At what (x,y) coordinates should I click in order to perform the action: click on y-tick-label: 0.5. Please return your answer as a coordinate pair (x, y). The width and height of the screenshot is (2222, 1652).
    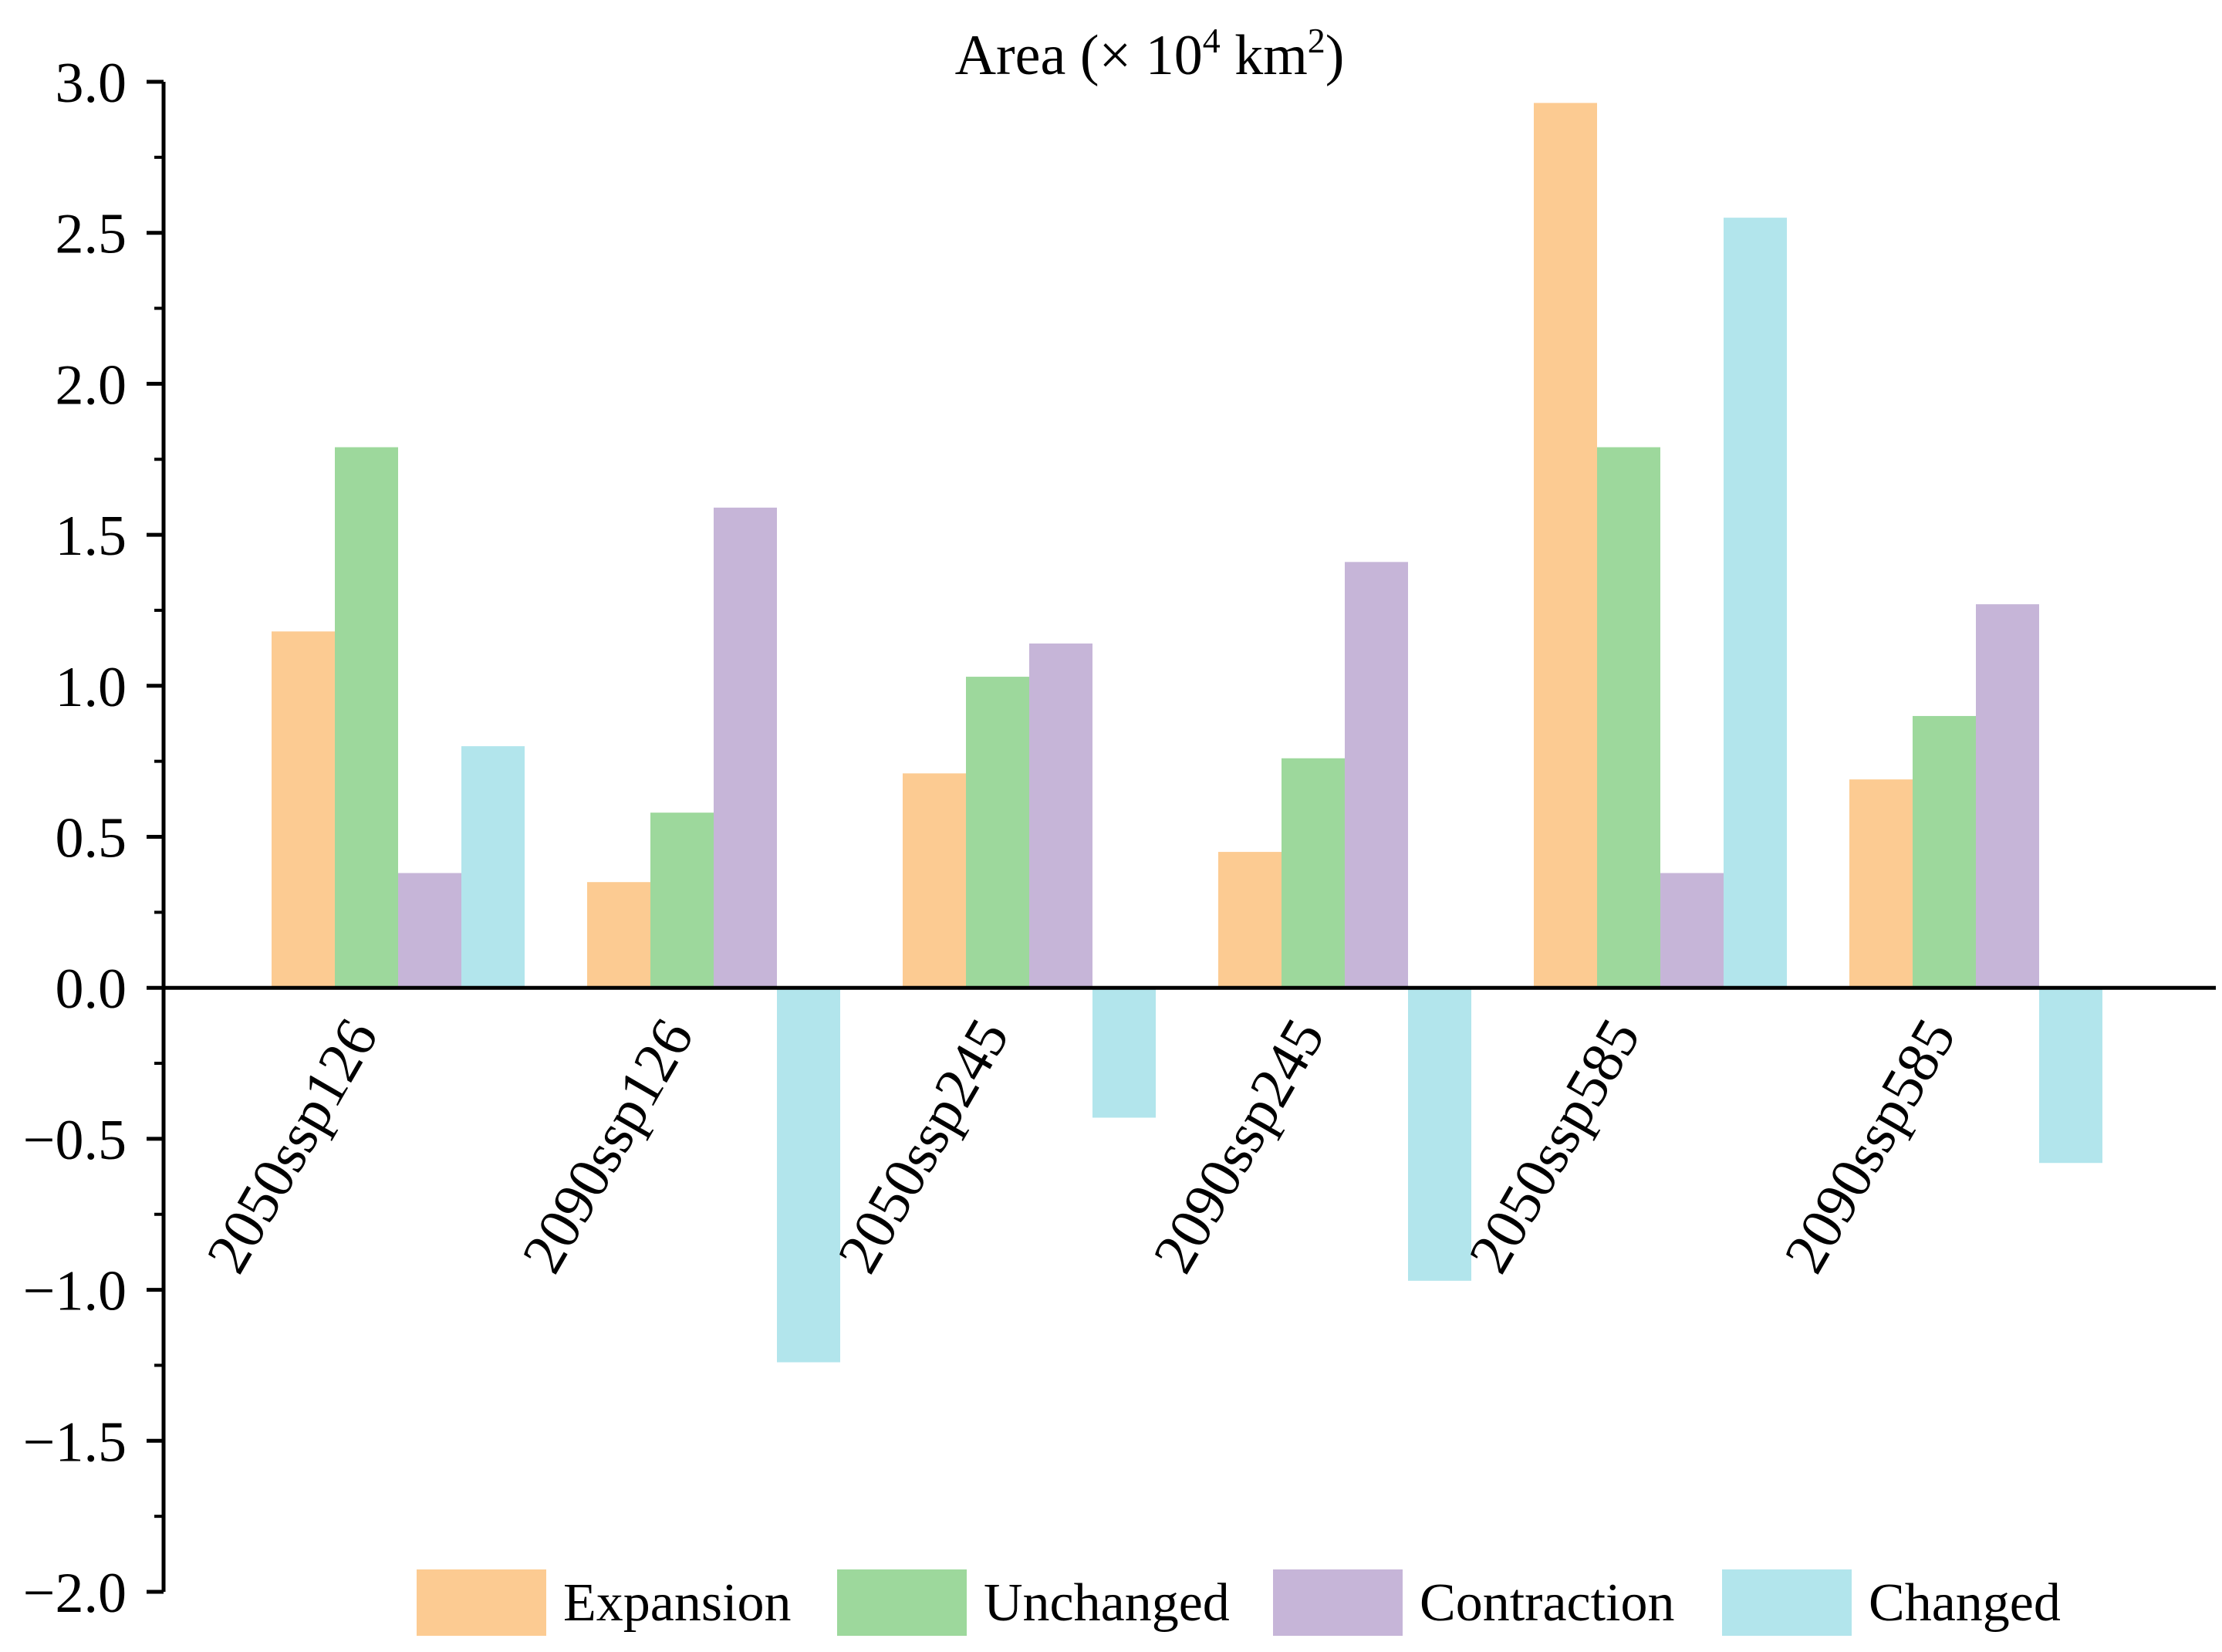
    Looking at the image, I should click on (91, 838).